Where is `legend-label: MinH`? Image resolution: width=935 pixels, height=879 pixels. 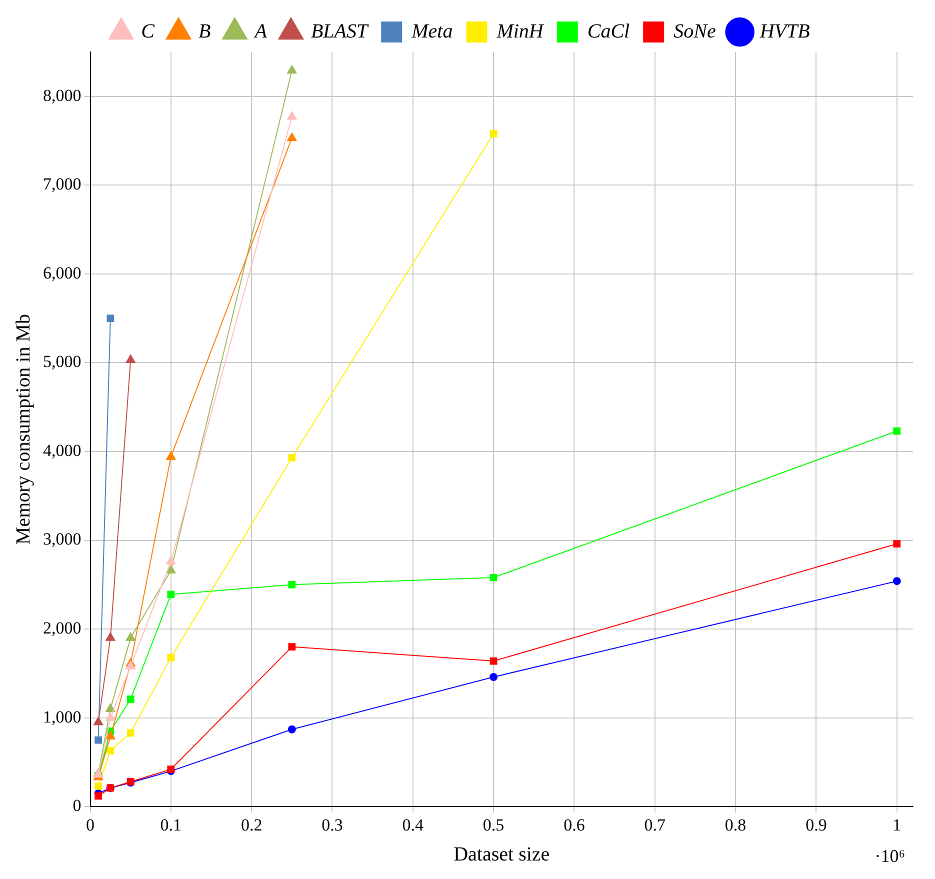
legend-label: MinH is located at coordinates (520, 31).